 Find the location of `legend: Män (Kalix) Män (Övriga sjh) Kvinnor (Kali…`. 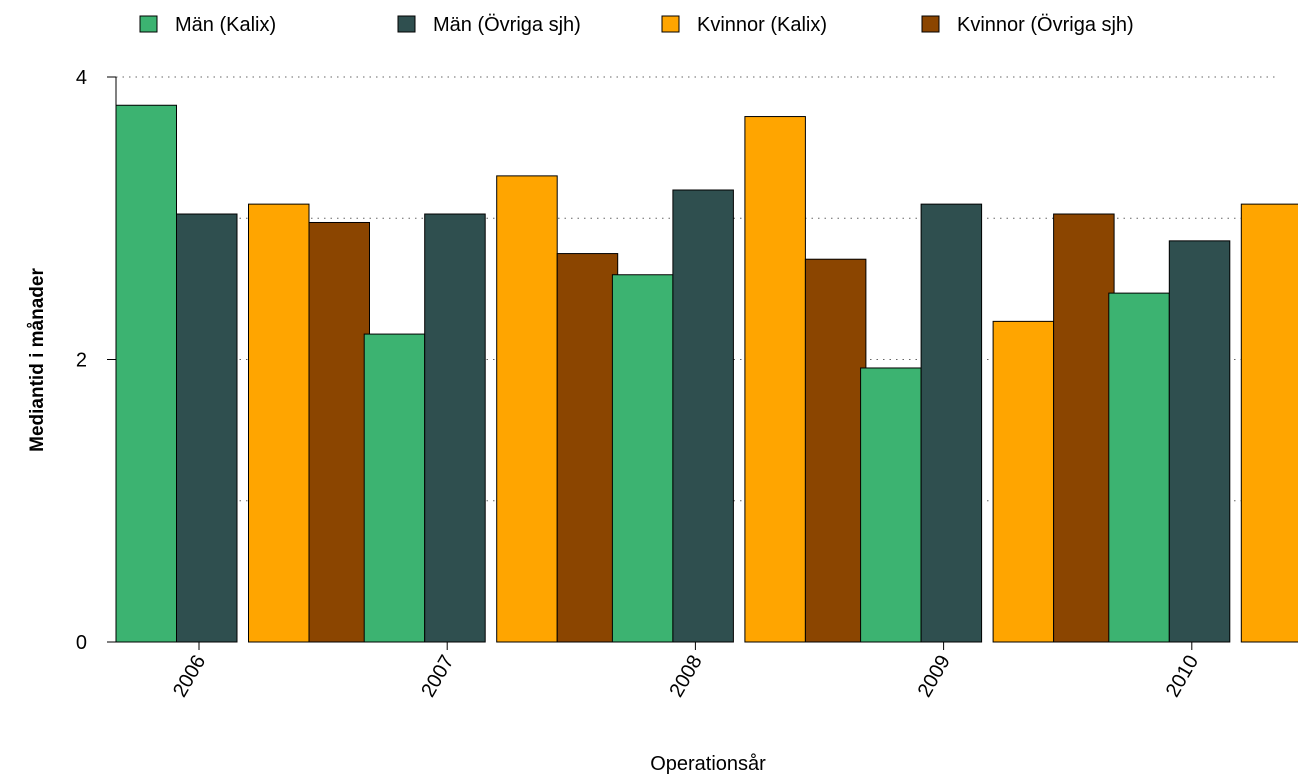

legend: Män (Kalix) Män (Övriga sjh) Kvinnor (Kali… is located at coordinates (636, 25).